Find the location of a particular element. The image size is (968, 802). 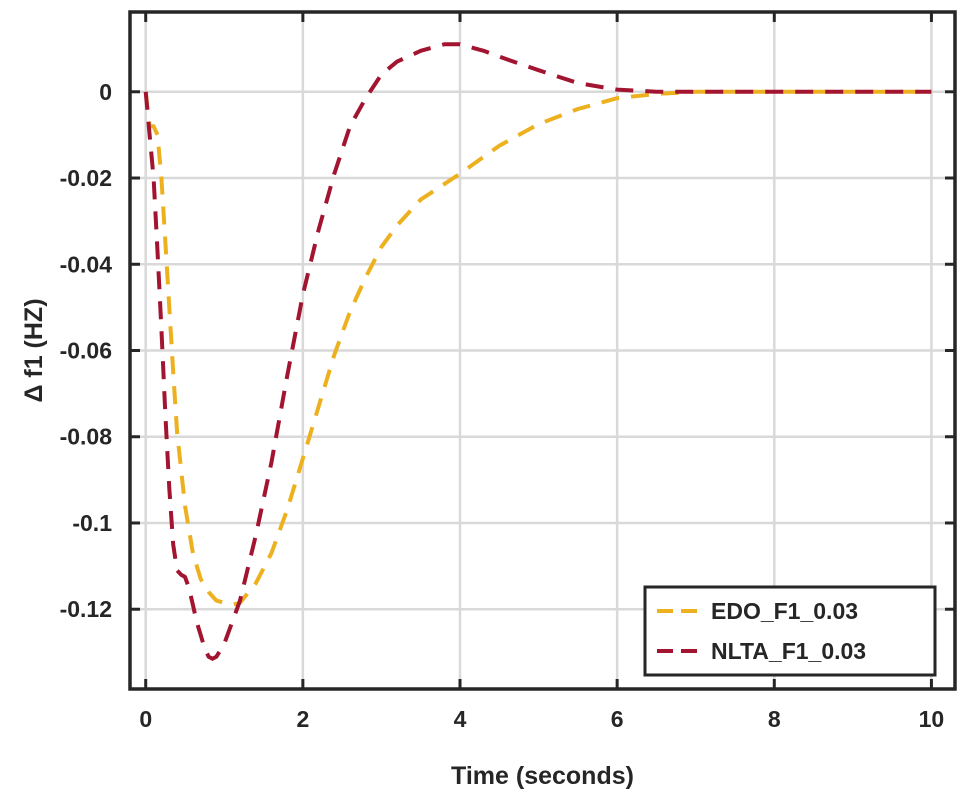

y-tick-label: -0.02 is located at coordinates (86, 178).